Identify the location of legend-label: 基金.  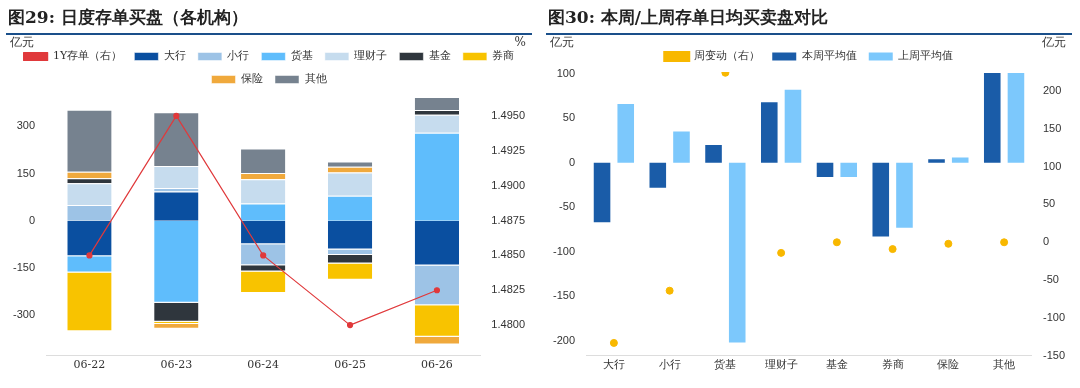
(439, 56).